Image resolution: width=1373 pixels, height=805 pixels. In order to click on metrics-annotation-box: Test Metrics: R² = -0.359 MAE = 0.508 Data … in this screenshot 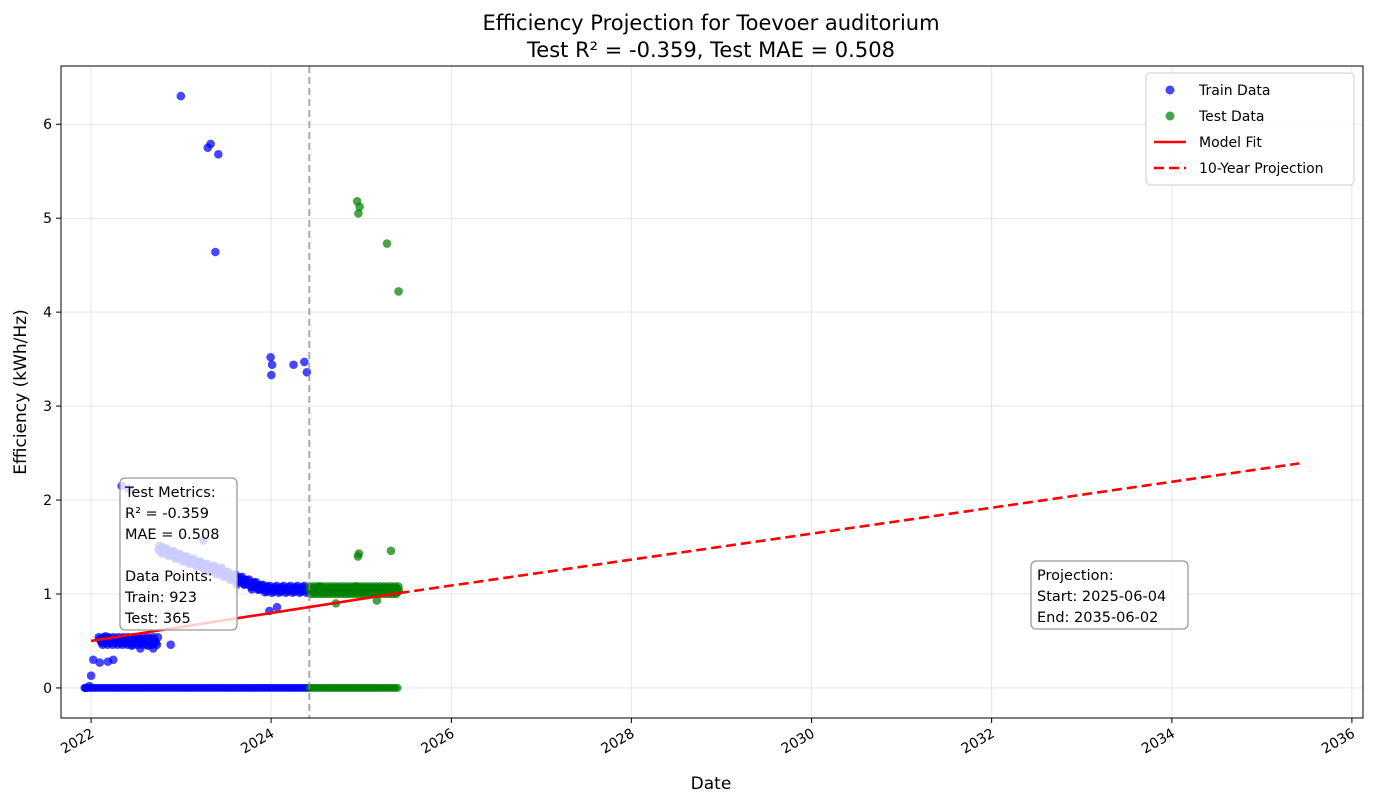, I will do `click(178, 554)`.